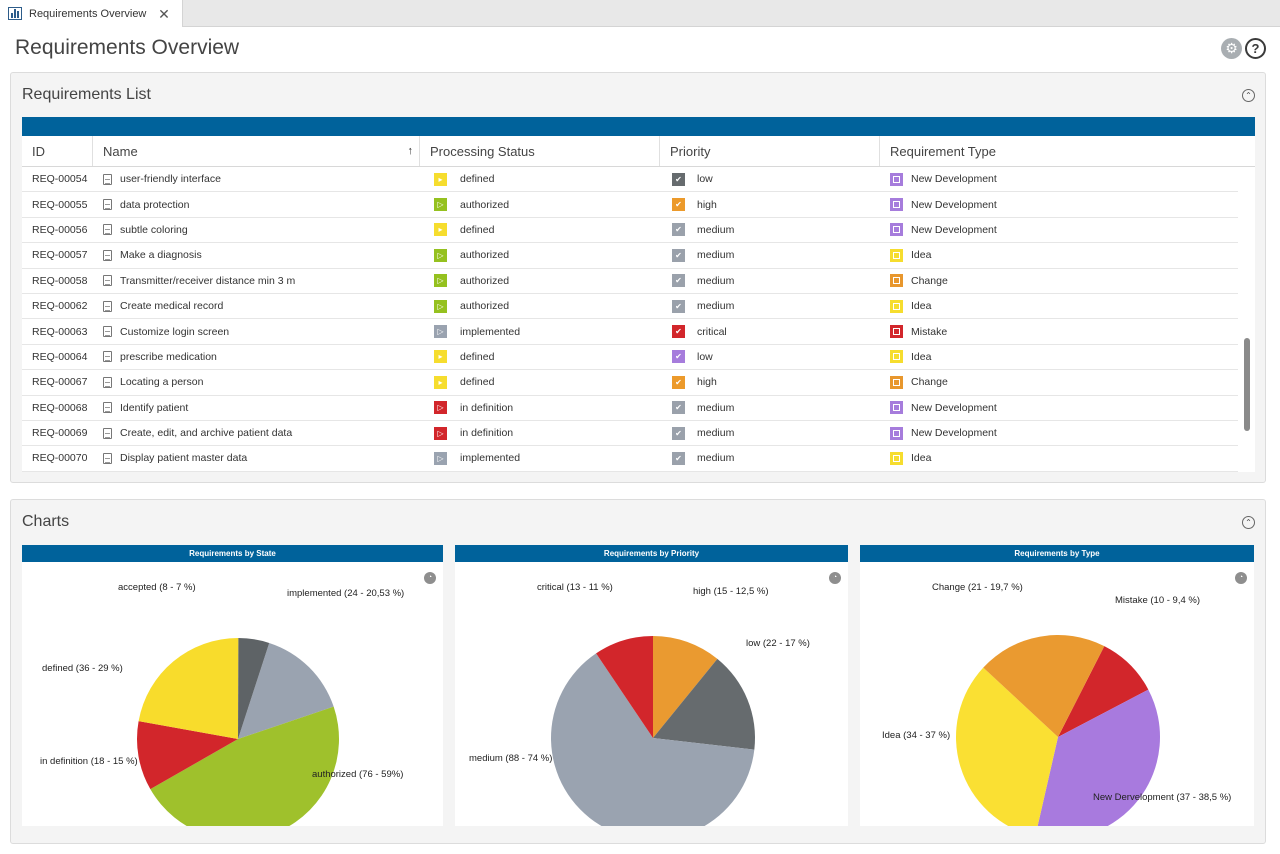 The image size is (1280, 854). Describe the element at coordinates (60, 407) in the screenshot. I see `cell-id: REQ-00068` at that location.